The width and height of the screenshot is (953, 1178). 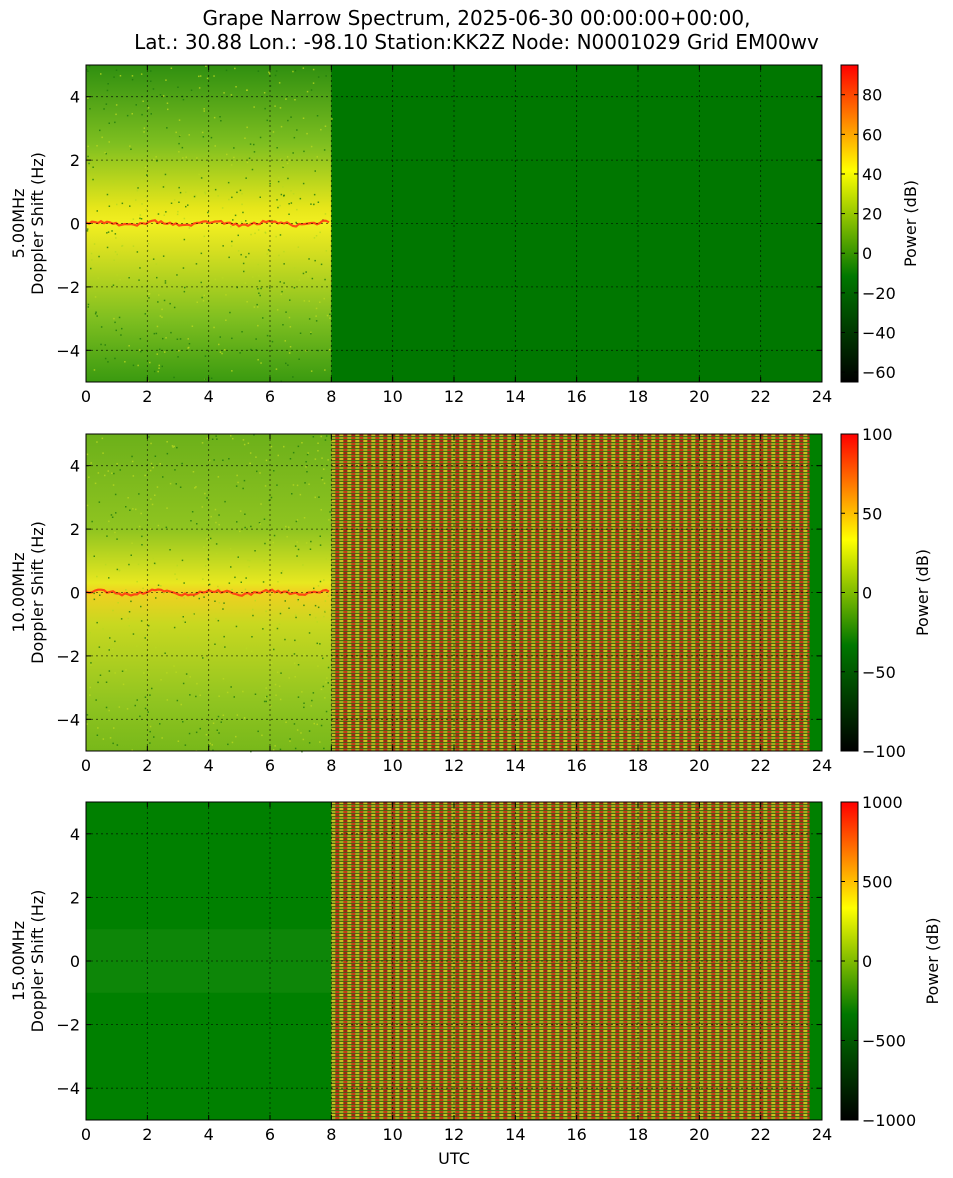 What do you see at coordinates (886, 593) in the screenshot?
I see `colorbar: −100 −50 0 50 100 Power (dB)` at bounding box center [886, 593].